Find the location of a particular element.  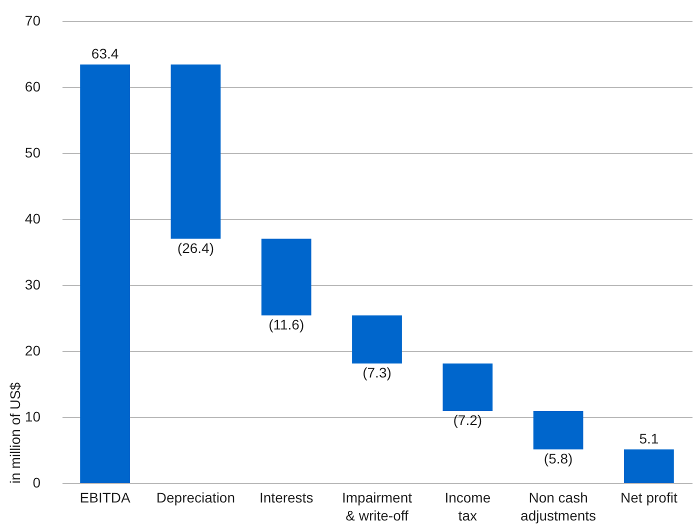

y-axis-title: in million of US$ is located at coordinates (14, 433).